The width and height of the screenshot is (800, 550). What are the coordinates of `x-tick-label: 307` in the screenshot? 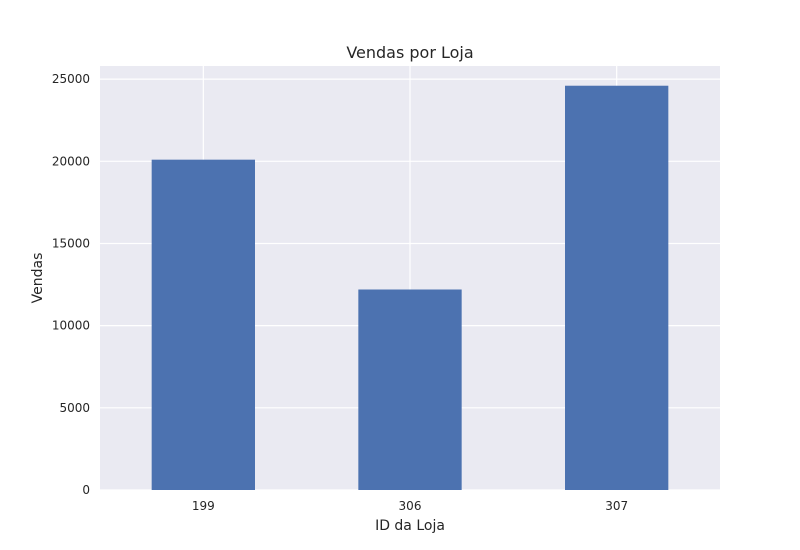 It's located at (616, 506).